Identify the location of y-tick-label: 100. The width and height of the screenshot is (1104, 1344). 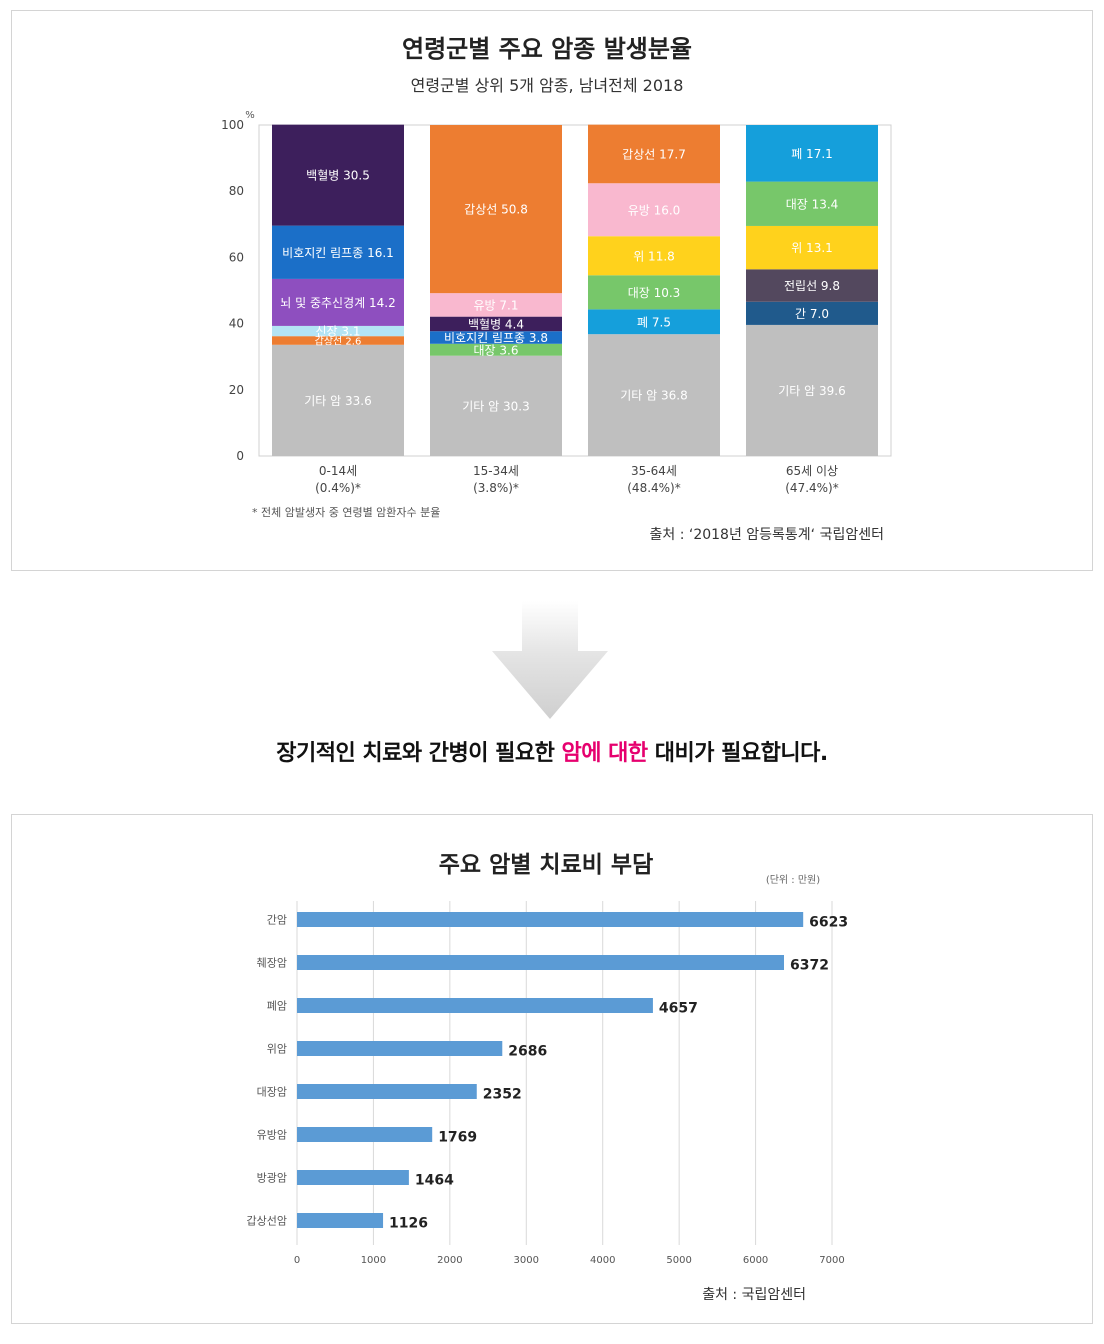
(232, 125).